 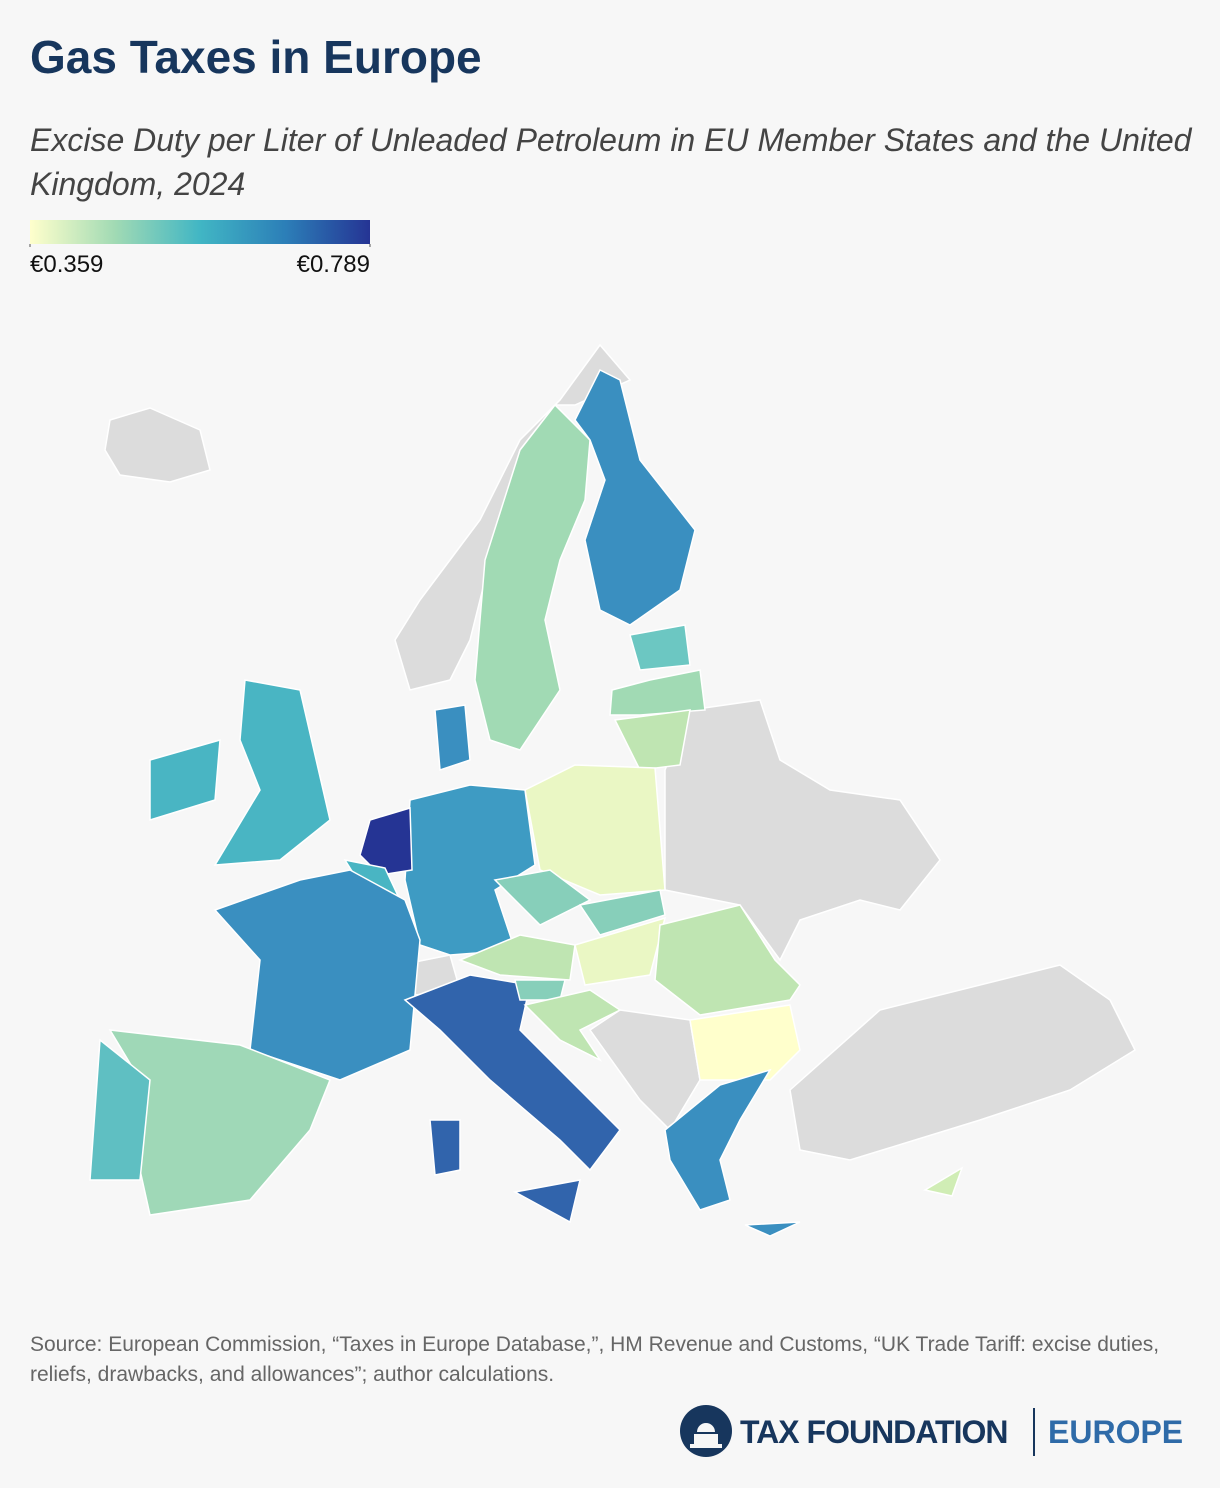 What do you see at coordinates (200, 232) in the screenshot?
I see `legend-bar` at bounding box center [200, 232].